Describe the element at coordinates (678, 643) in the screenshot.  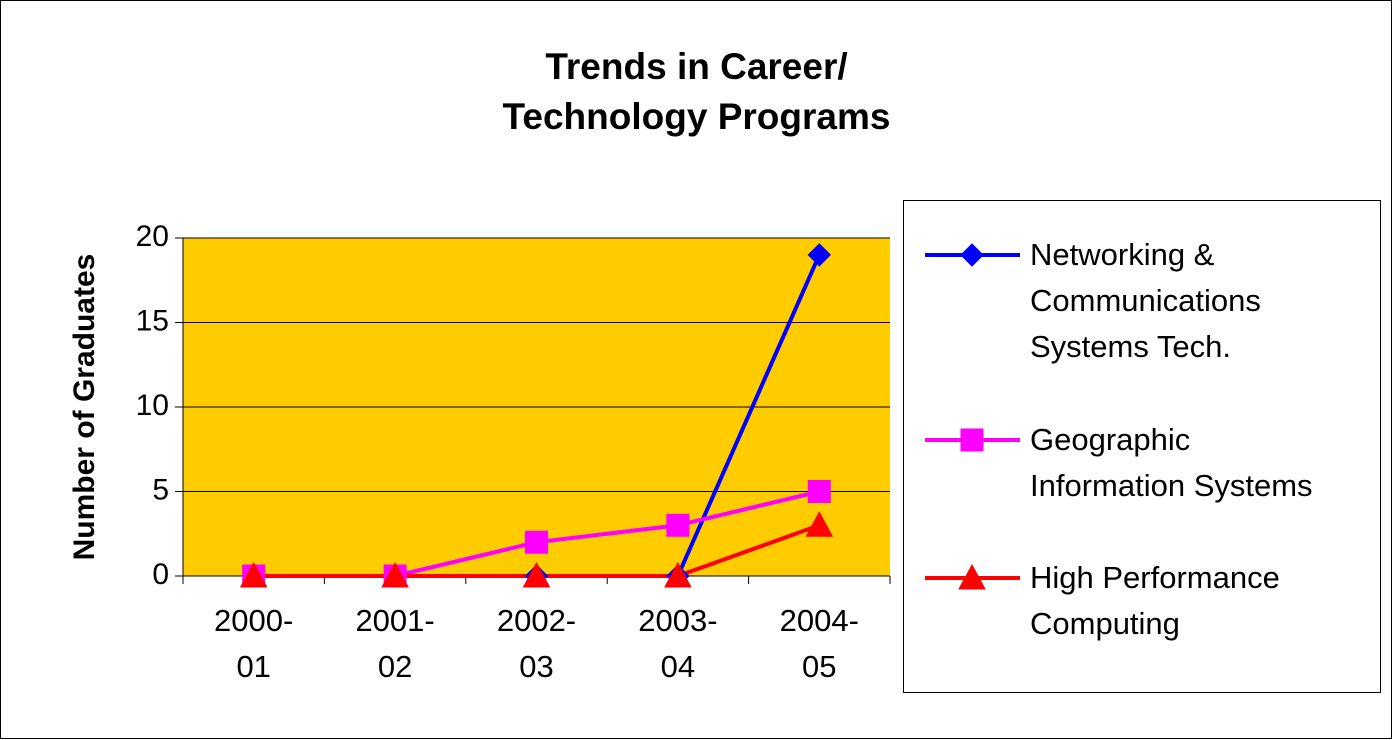
I see `x-tick-label: 2003- 04` at that location.